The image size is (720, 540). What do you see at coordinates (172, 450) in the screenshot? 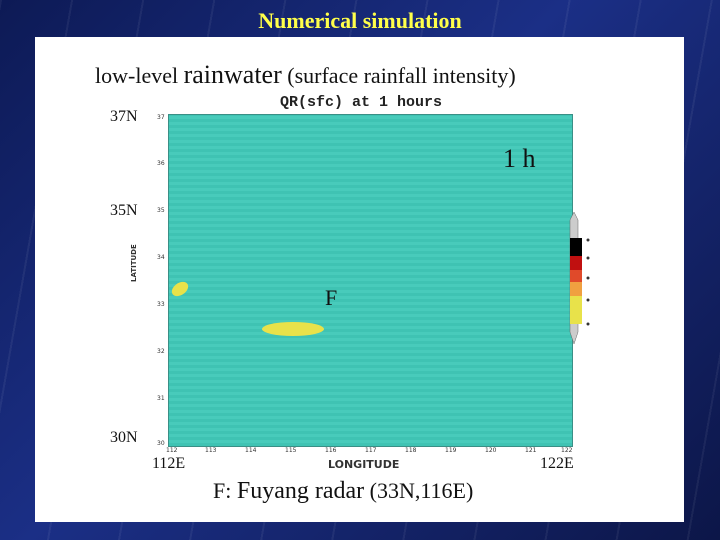
I see `lon-tick: 112` at bounding box center [172, 450].